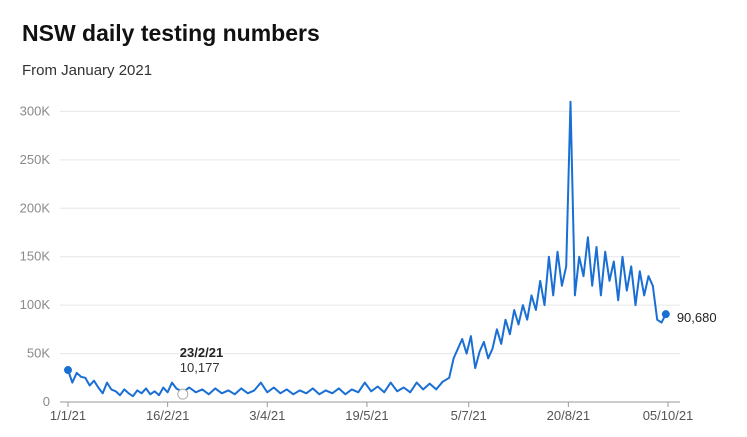  I want to click on annotation-value: 10,177, so click(200, 367).